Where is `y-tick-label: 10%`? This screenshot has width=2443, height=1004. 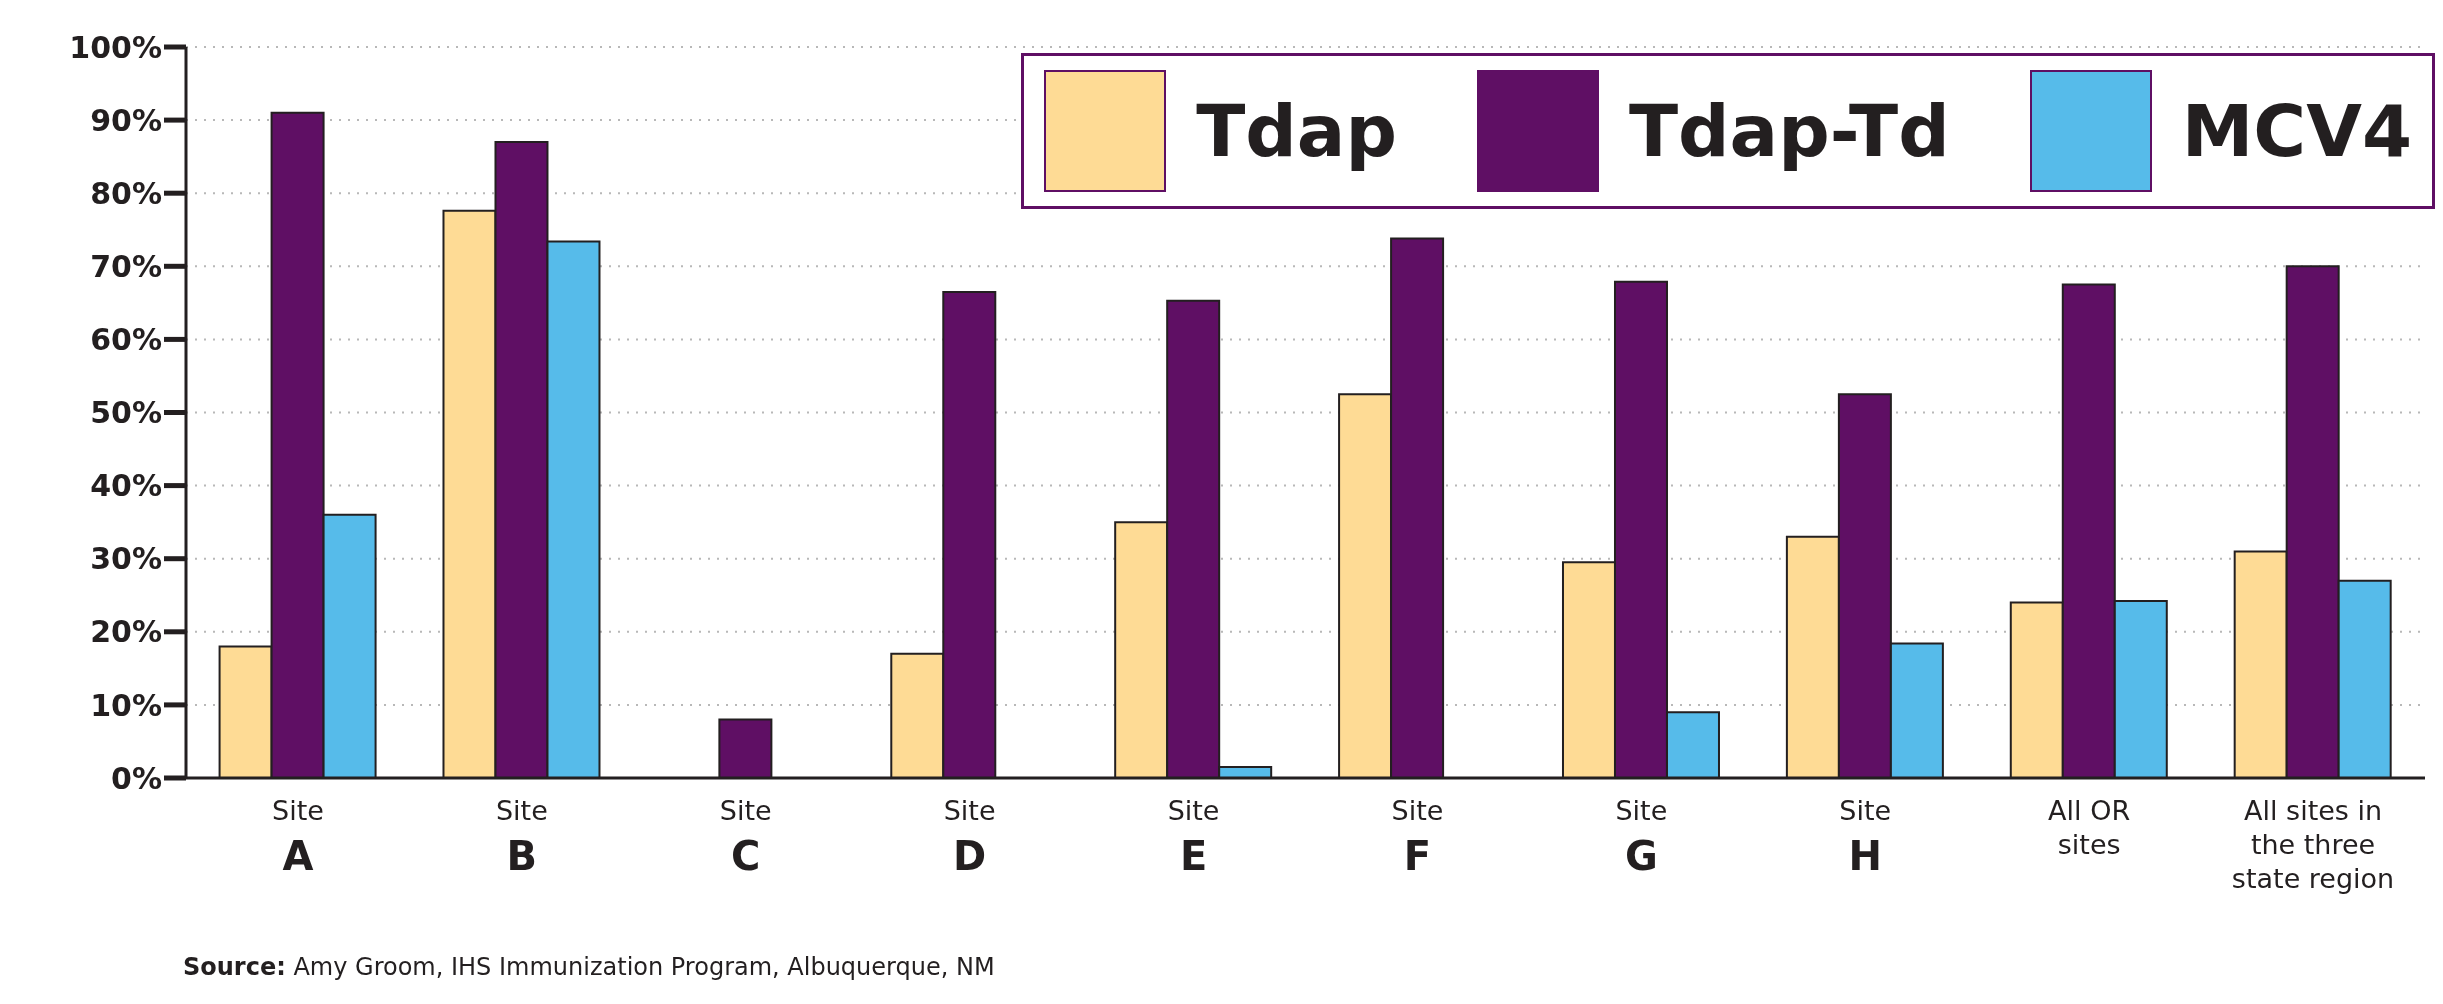 y-tick-label: 10% is located at coordinates (126, 705).